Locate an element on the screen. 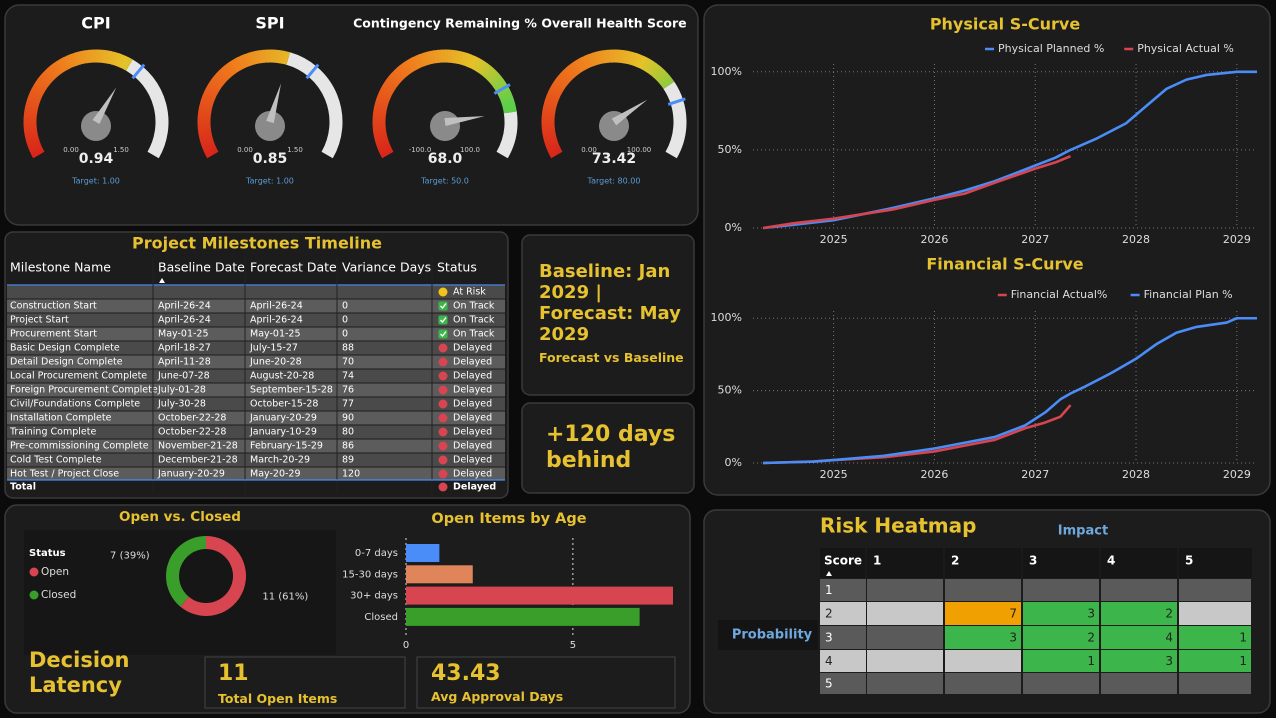  legend-label: Physical Actual % is located at coordinates (1185, 48).